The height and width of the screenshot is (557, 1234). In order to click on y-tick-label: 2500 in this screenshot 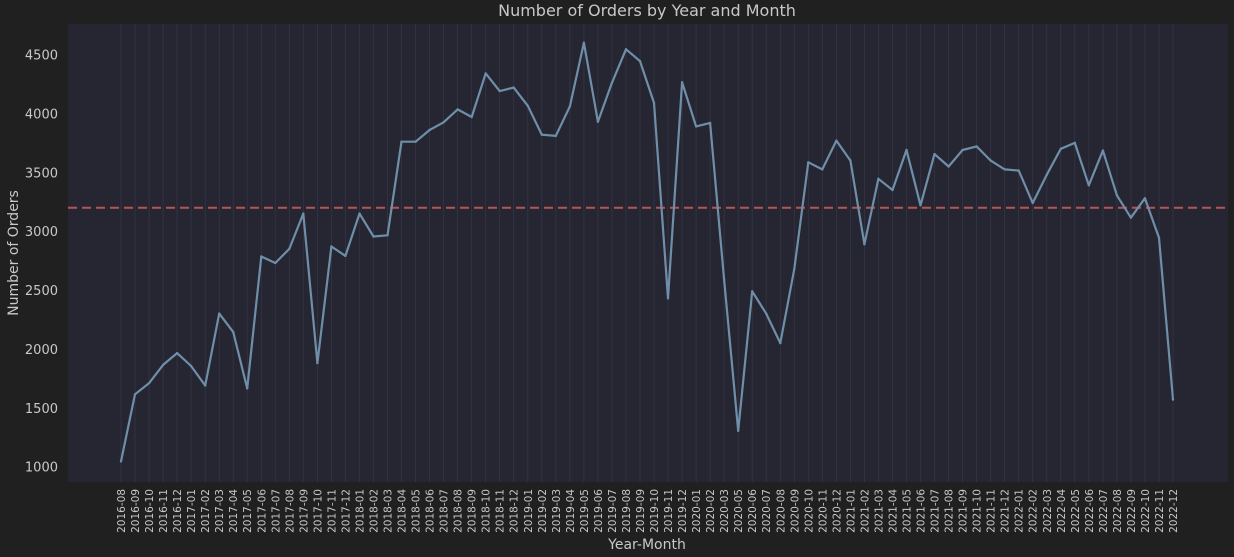, I will do `click(41, 291)`.